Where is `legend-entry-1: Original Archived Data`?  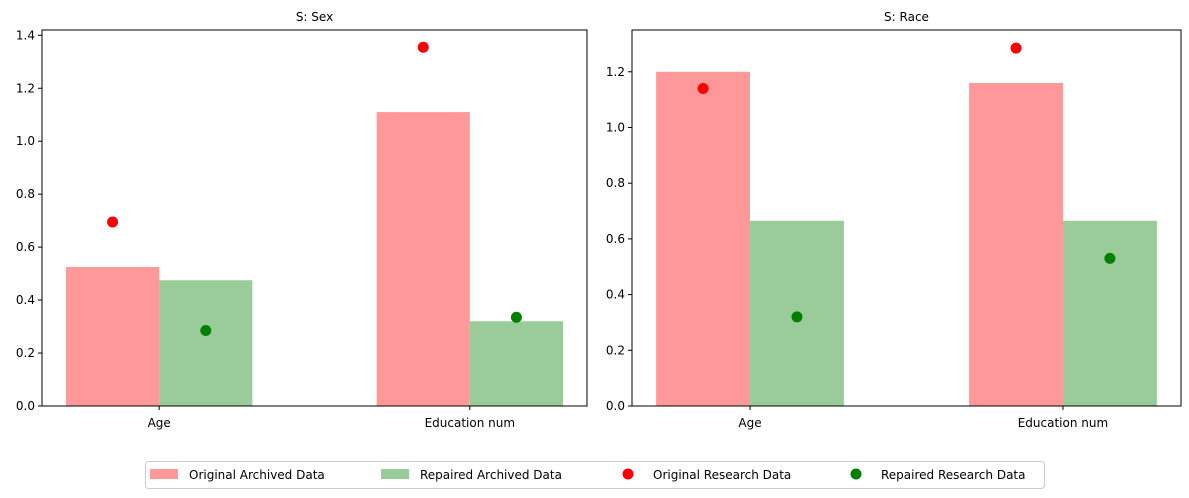 legend-entry-1: Original Archived Data is located at coordinates (237, 475).